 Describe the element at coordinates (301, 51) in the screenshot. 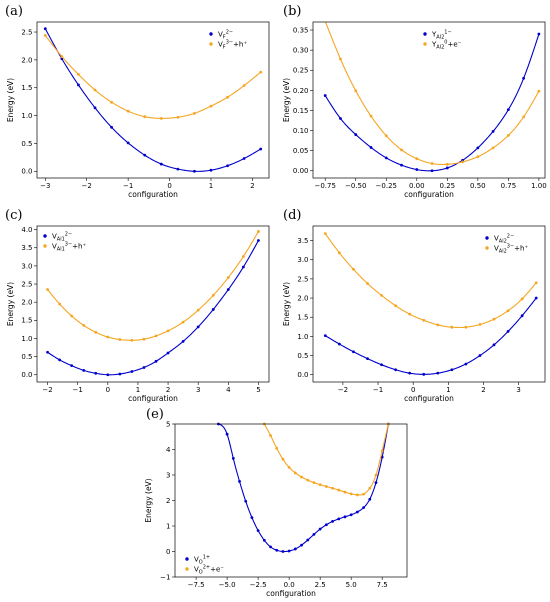

I see `y-tick-label: 0.30` at that location.